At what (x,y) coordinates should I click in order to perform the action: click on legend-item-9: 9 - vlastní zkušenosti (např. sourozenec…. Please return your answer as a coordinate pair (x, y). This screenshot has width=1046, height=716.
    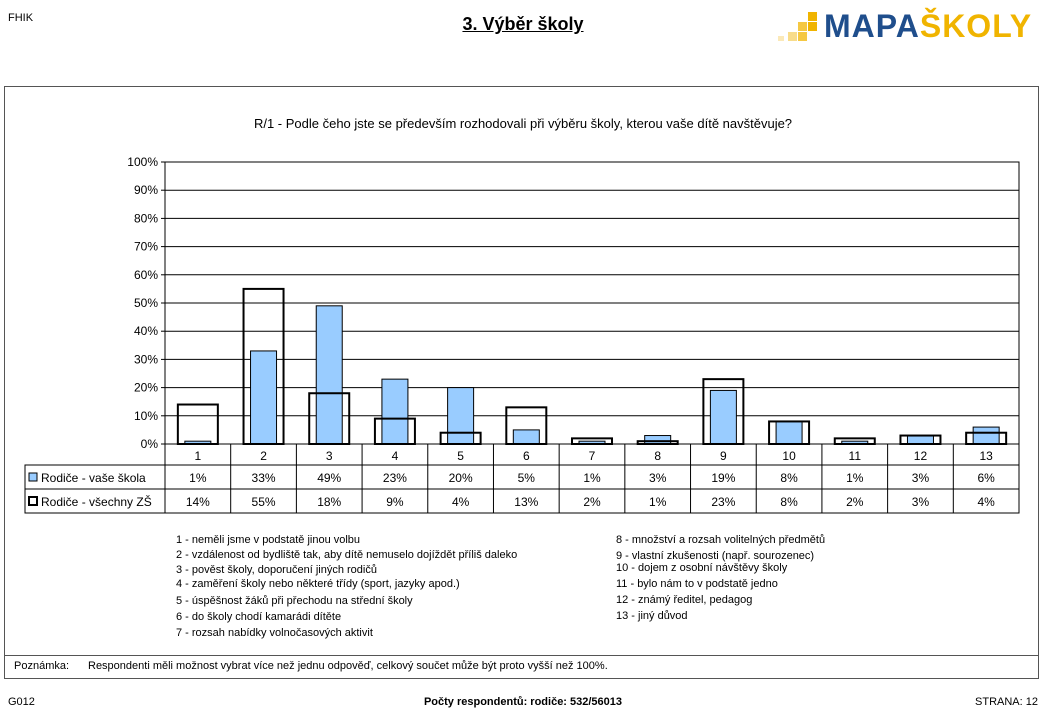
    Looking at the image, I should click on (715, 556).